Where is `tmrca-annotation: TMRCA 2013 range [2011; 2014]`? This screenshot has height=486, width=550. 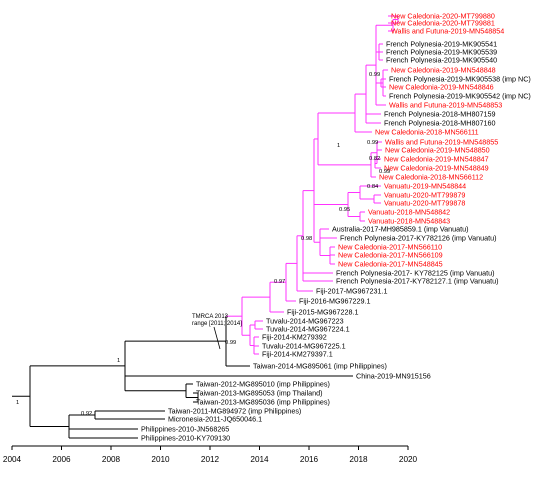 tmrca-annotation: TMRCA 2013 range [2011; 2014] is located at coordinates (217, 332).